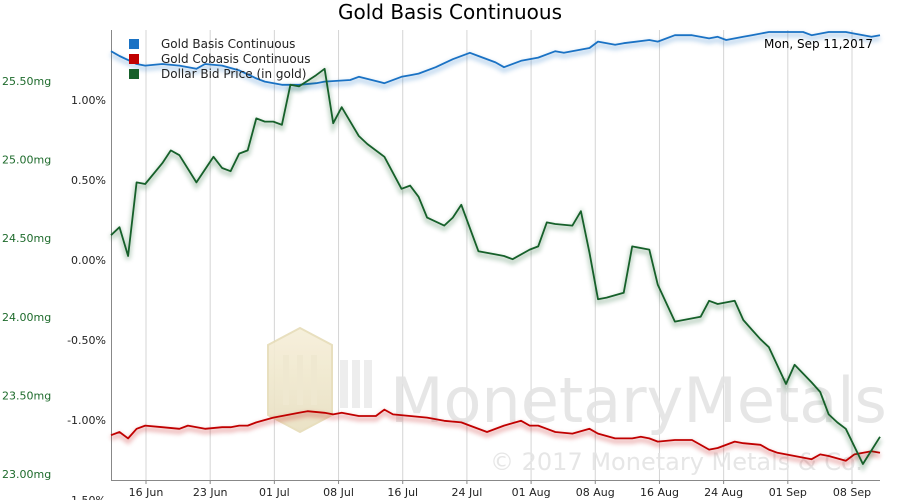 The width and height of the screenshot is (900, 500). I want to click on legend-label: Gold Basis Continuous, so click(228, 44).